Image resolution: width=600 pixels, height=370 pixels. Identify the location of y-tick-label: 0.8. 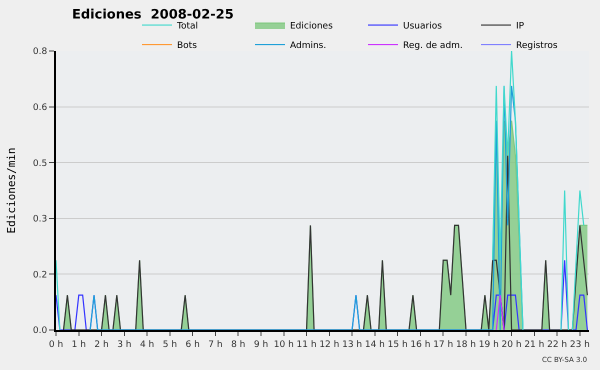
(40, 52).